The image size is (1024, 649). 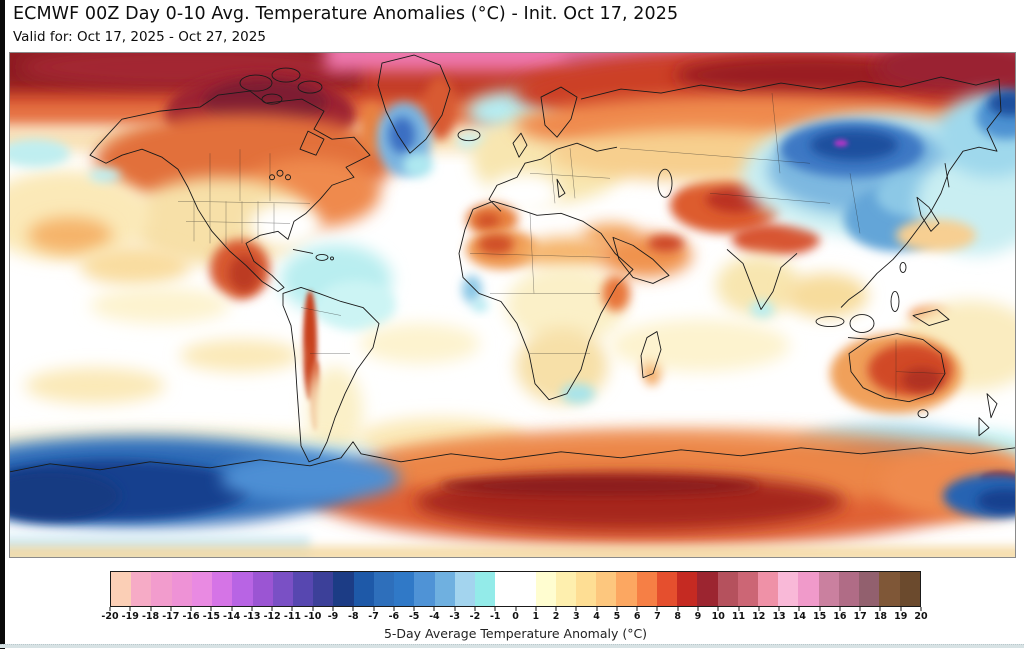 What do you see at coordinates (313, 616) in the screenshot?
I see `colorbar-tick-label: -10` at bounding box center [313, 616].